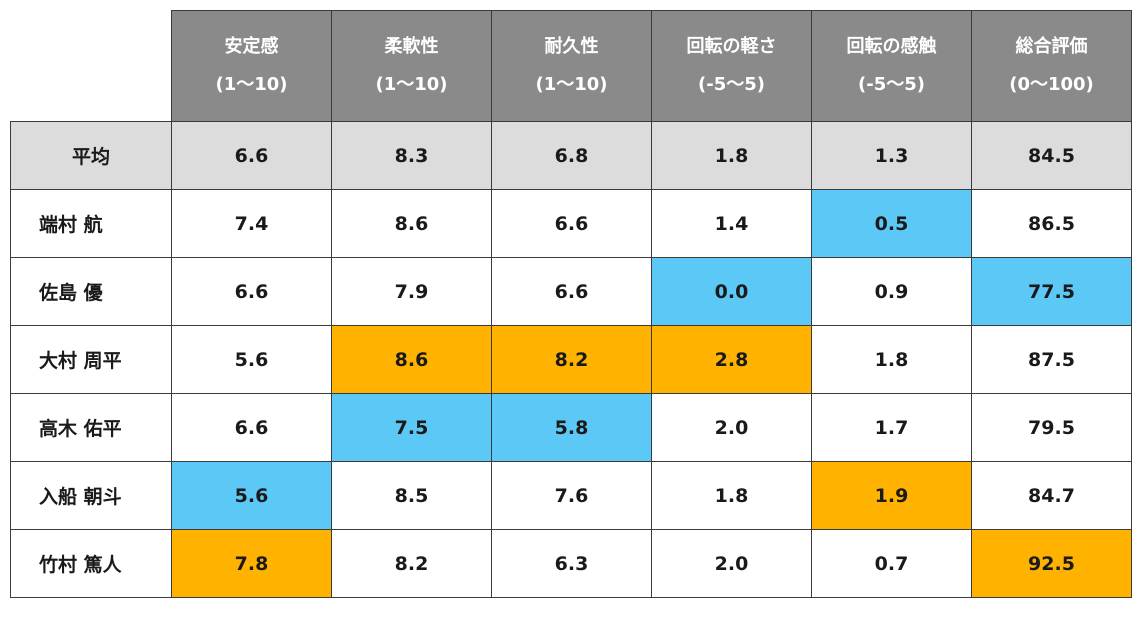  Describe the element at coordinates (91, 563) in the screenshot. I see `row-label: 竹村 篤人` at that location.